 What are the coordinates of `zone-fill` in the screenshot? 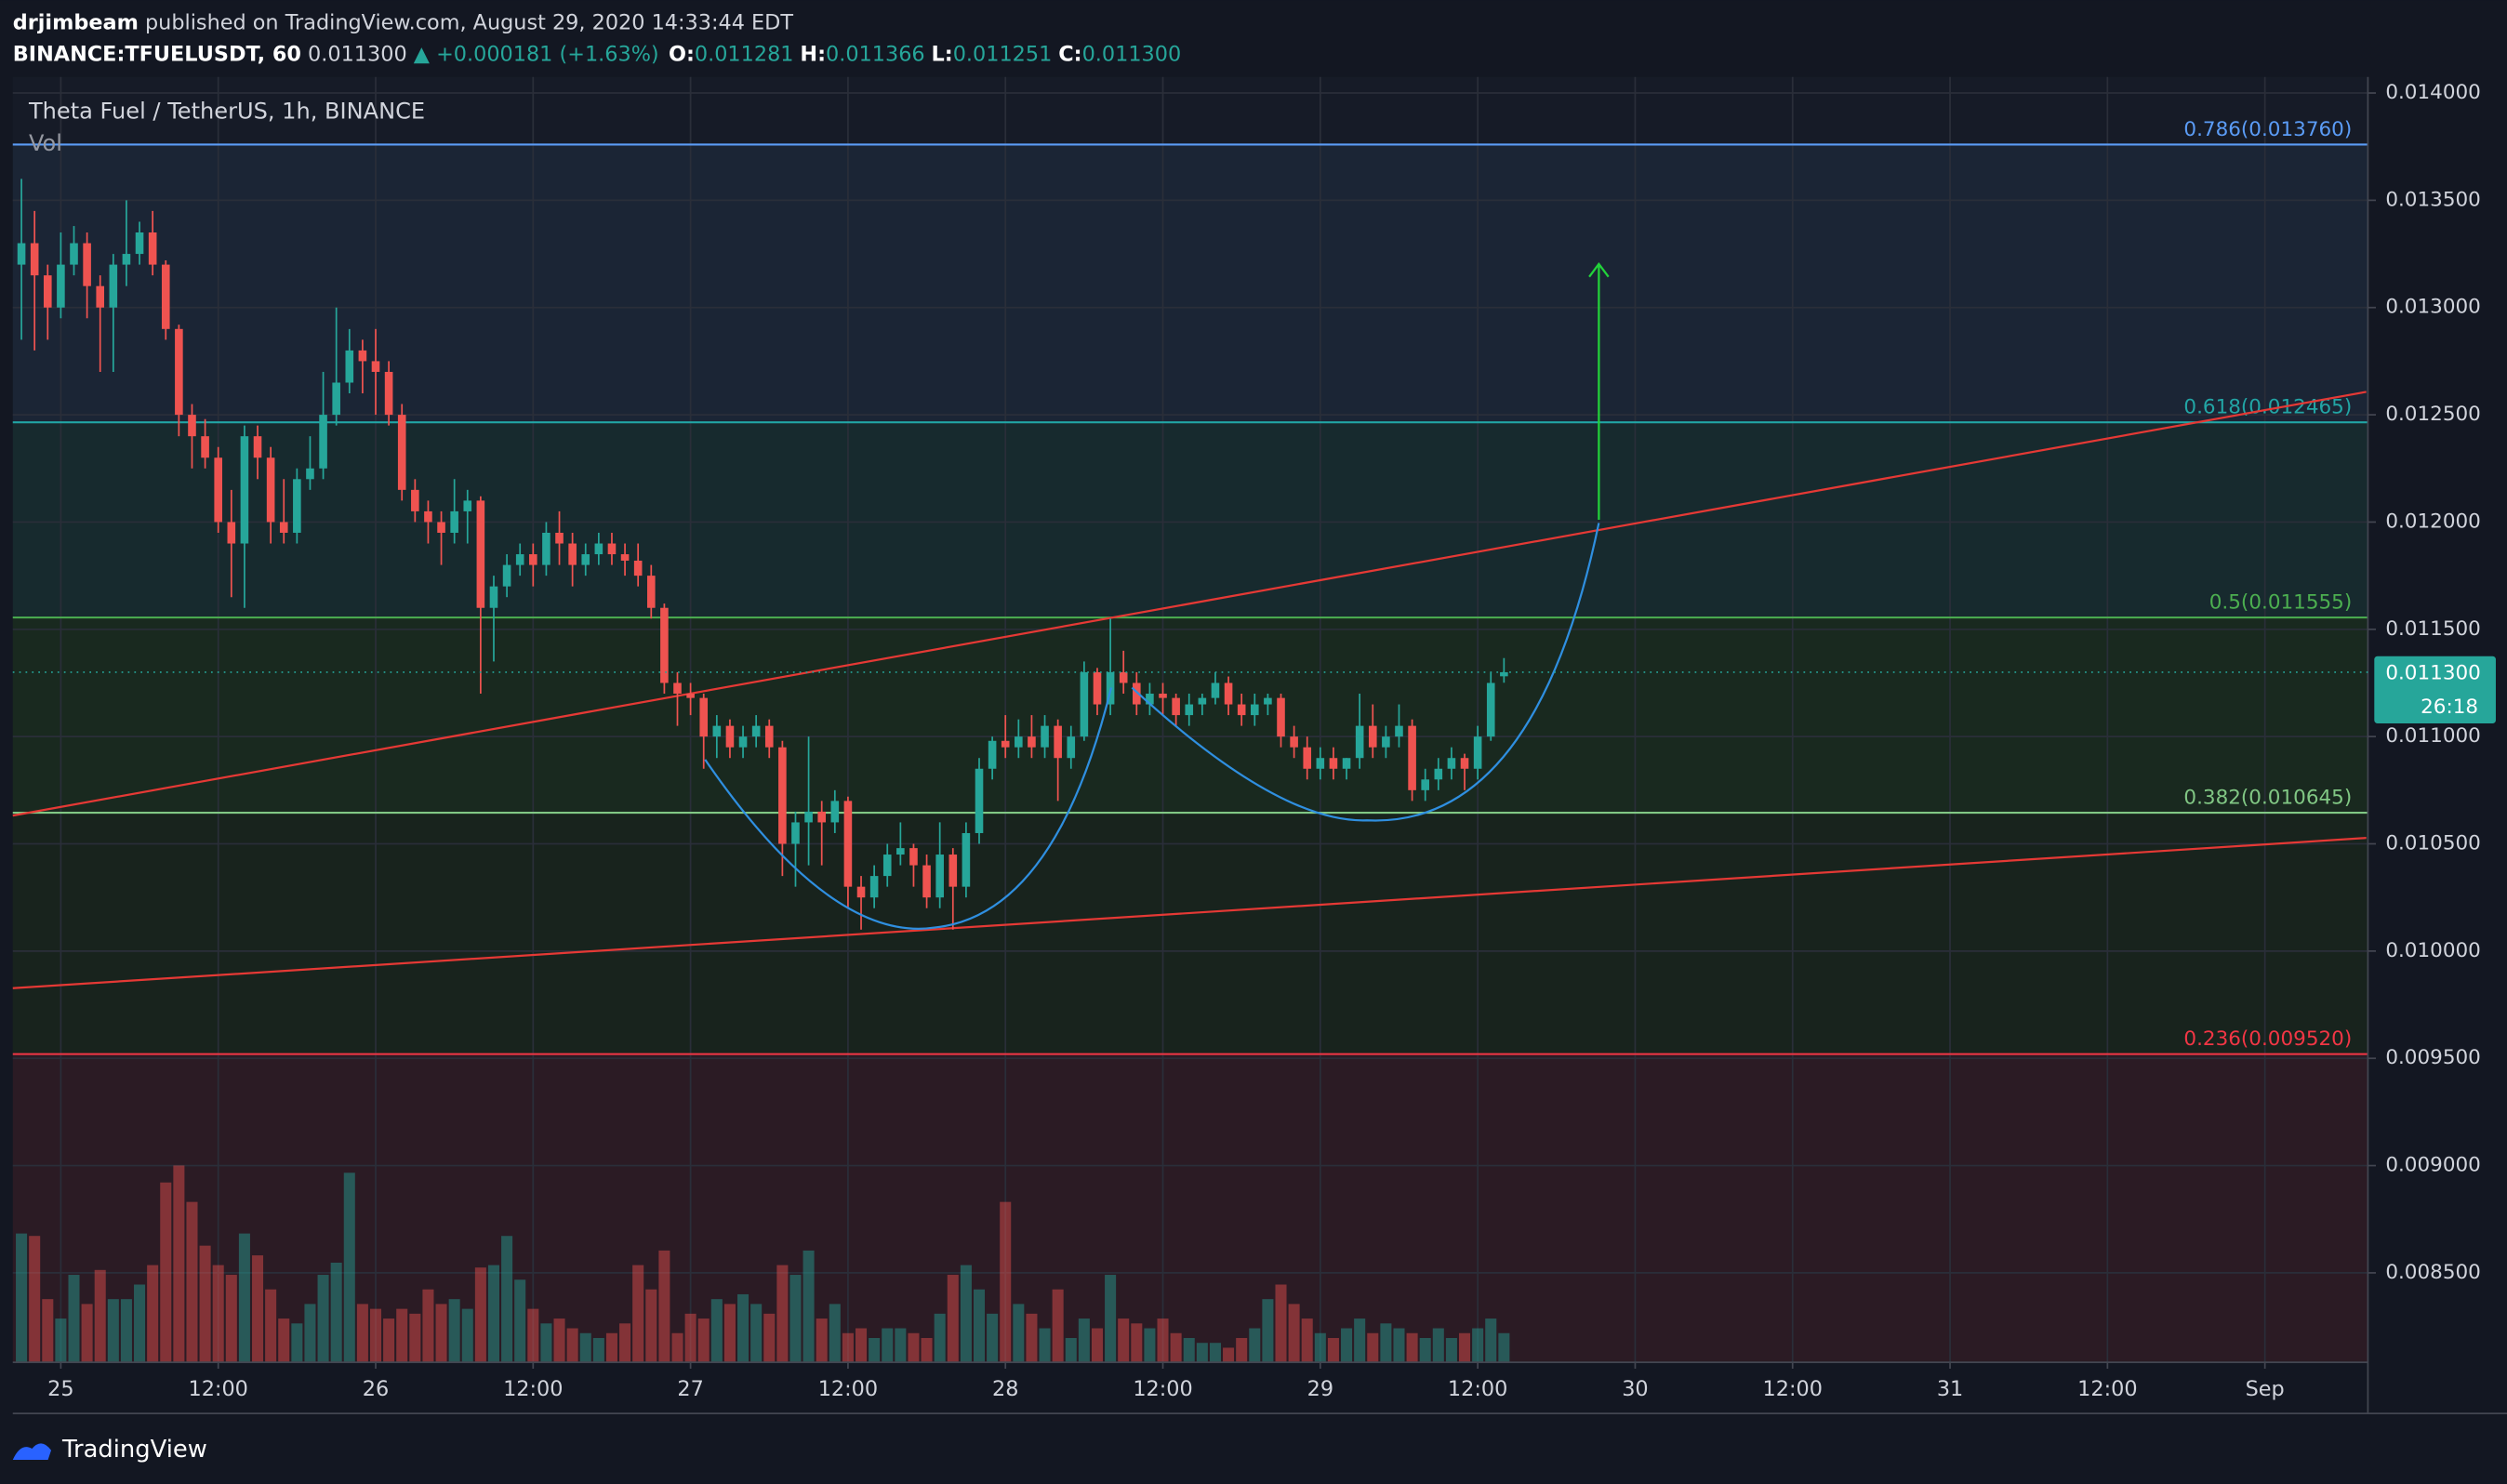 It's located at (1190, 520).